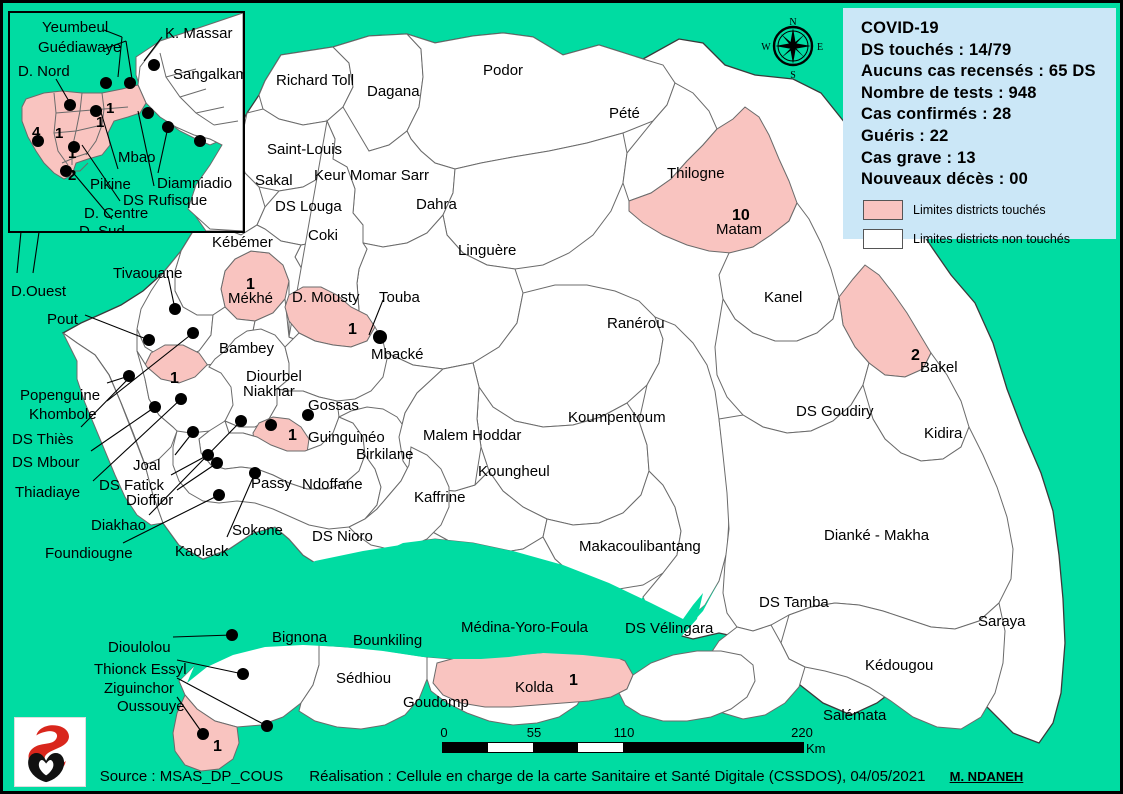 This screenshot has width=1123, height=794. What do you see at coordinates (802, 732) in the screenshot?
I see `scale-tick-220: 220` at bounding box center [802, 732].